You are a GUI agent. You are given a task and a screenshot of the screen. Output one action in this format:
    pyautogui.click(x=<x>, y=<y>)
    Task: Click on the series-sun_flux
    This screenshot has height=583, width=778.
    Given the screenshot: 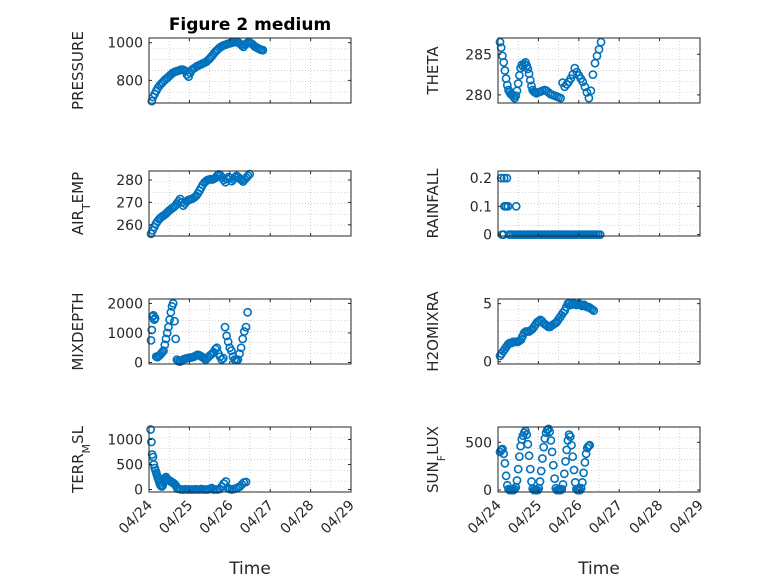 What is the action you would take?
    pyautogui.click(x=545, y=459)
    